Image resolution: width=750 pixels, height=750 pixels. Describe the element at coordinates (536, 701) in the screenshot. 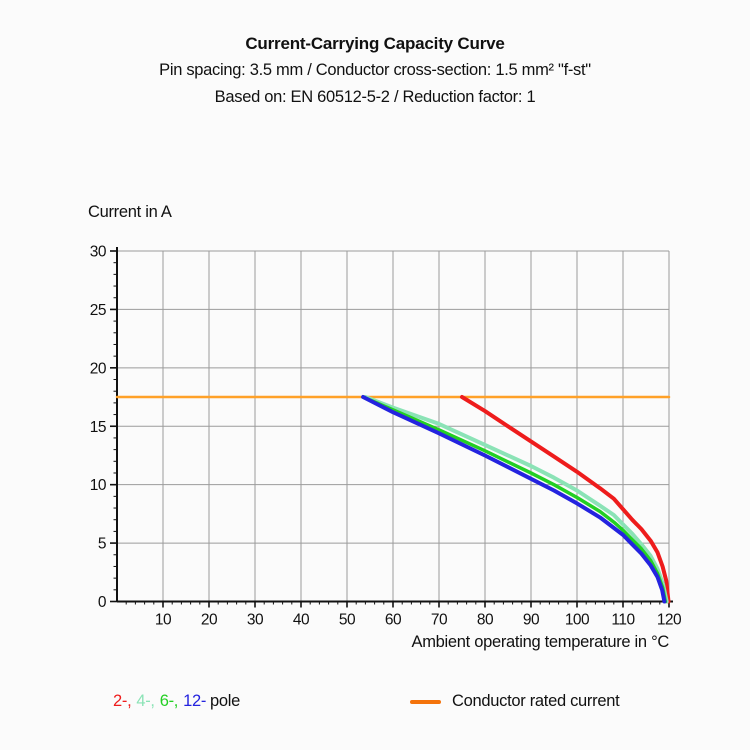

I see `rated-current-label: Conductor rated current` at that location.